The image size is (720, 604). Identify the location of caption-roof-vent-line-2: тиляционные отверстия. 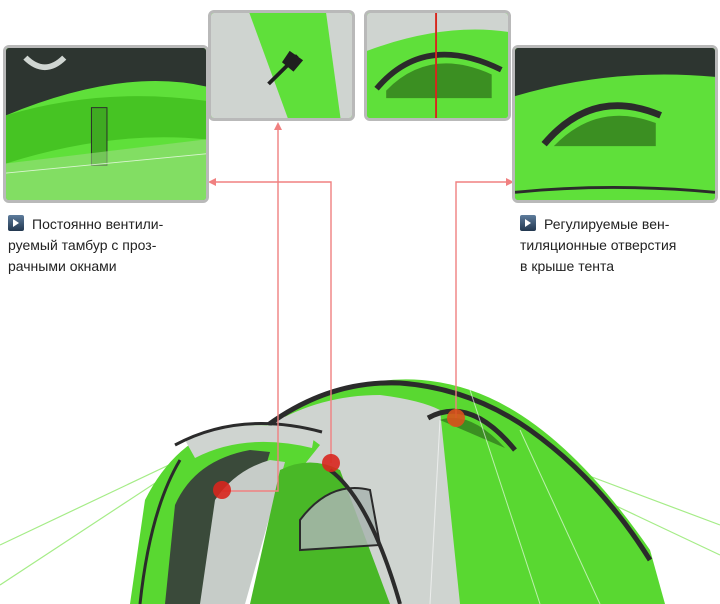
(598, 245).